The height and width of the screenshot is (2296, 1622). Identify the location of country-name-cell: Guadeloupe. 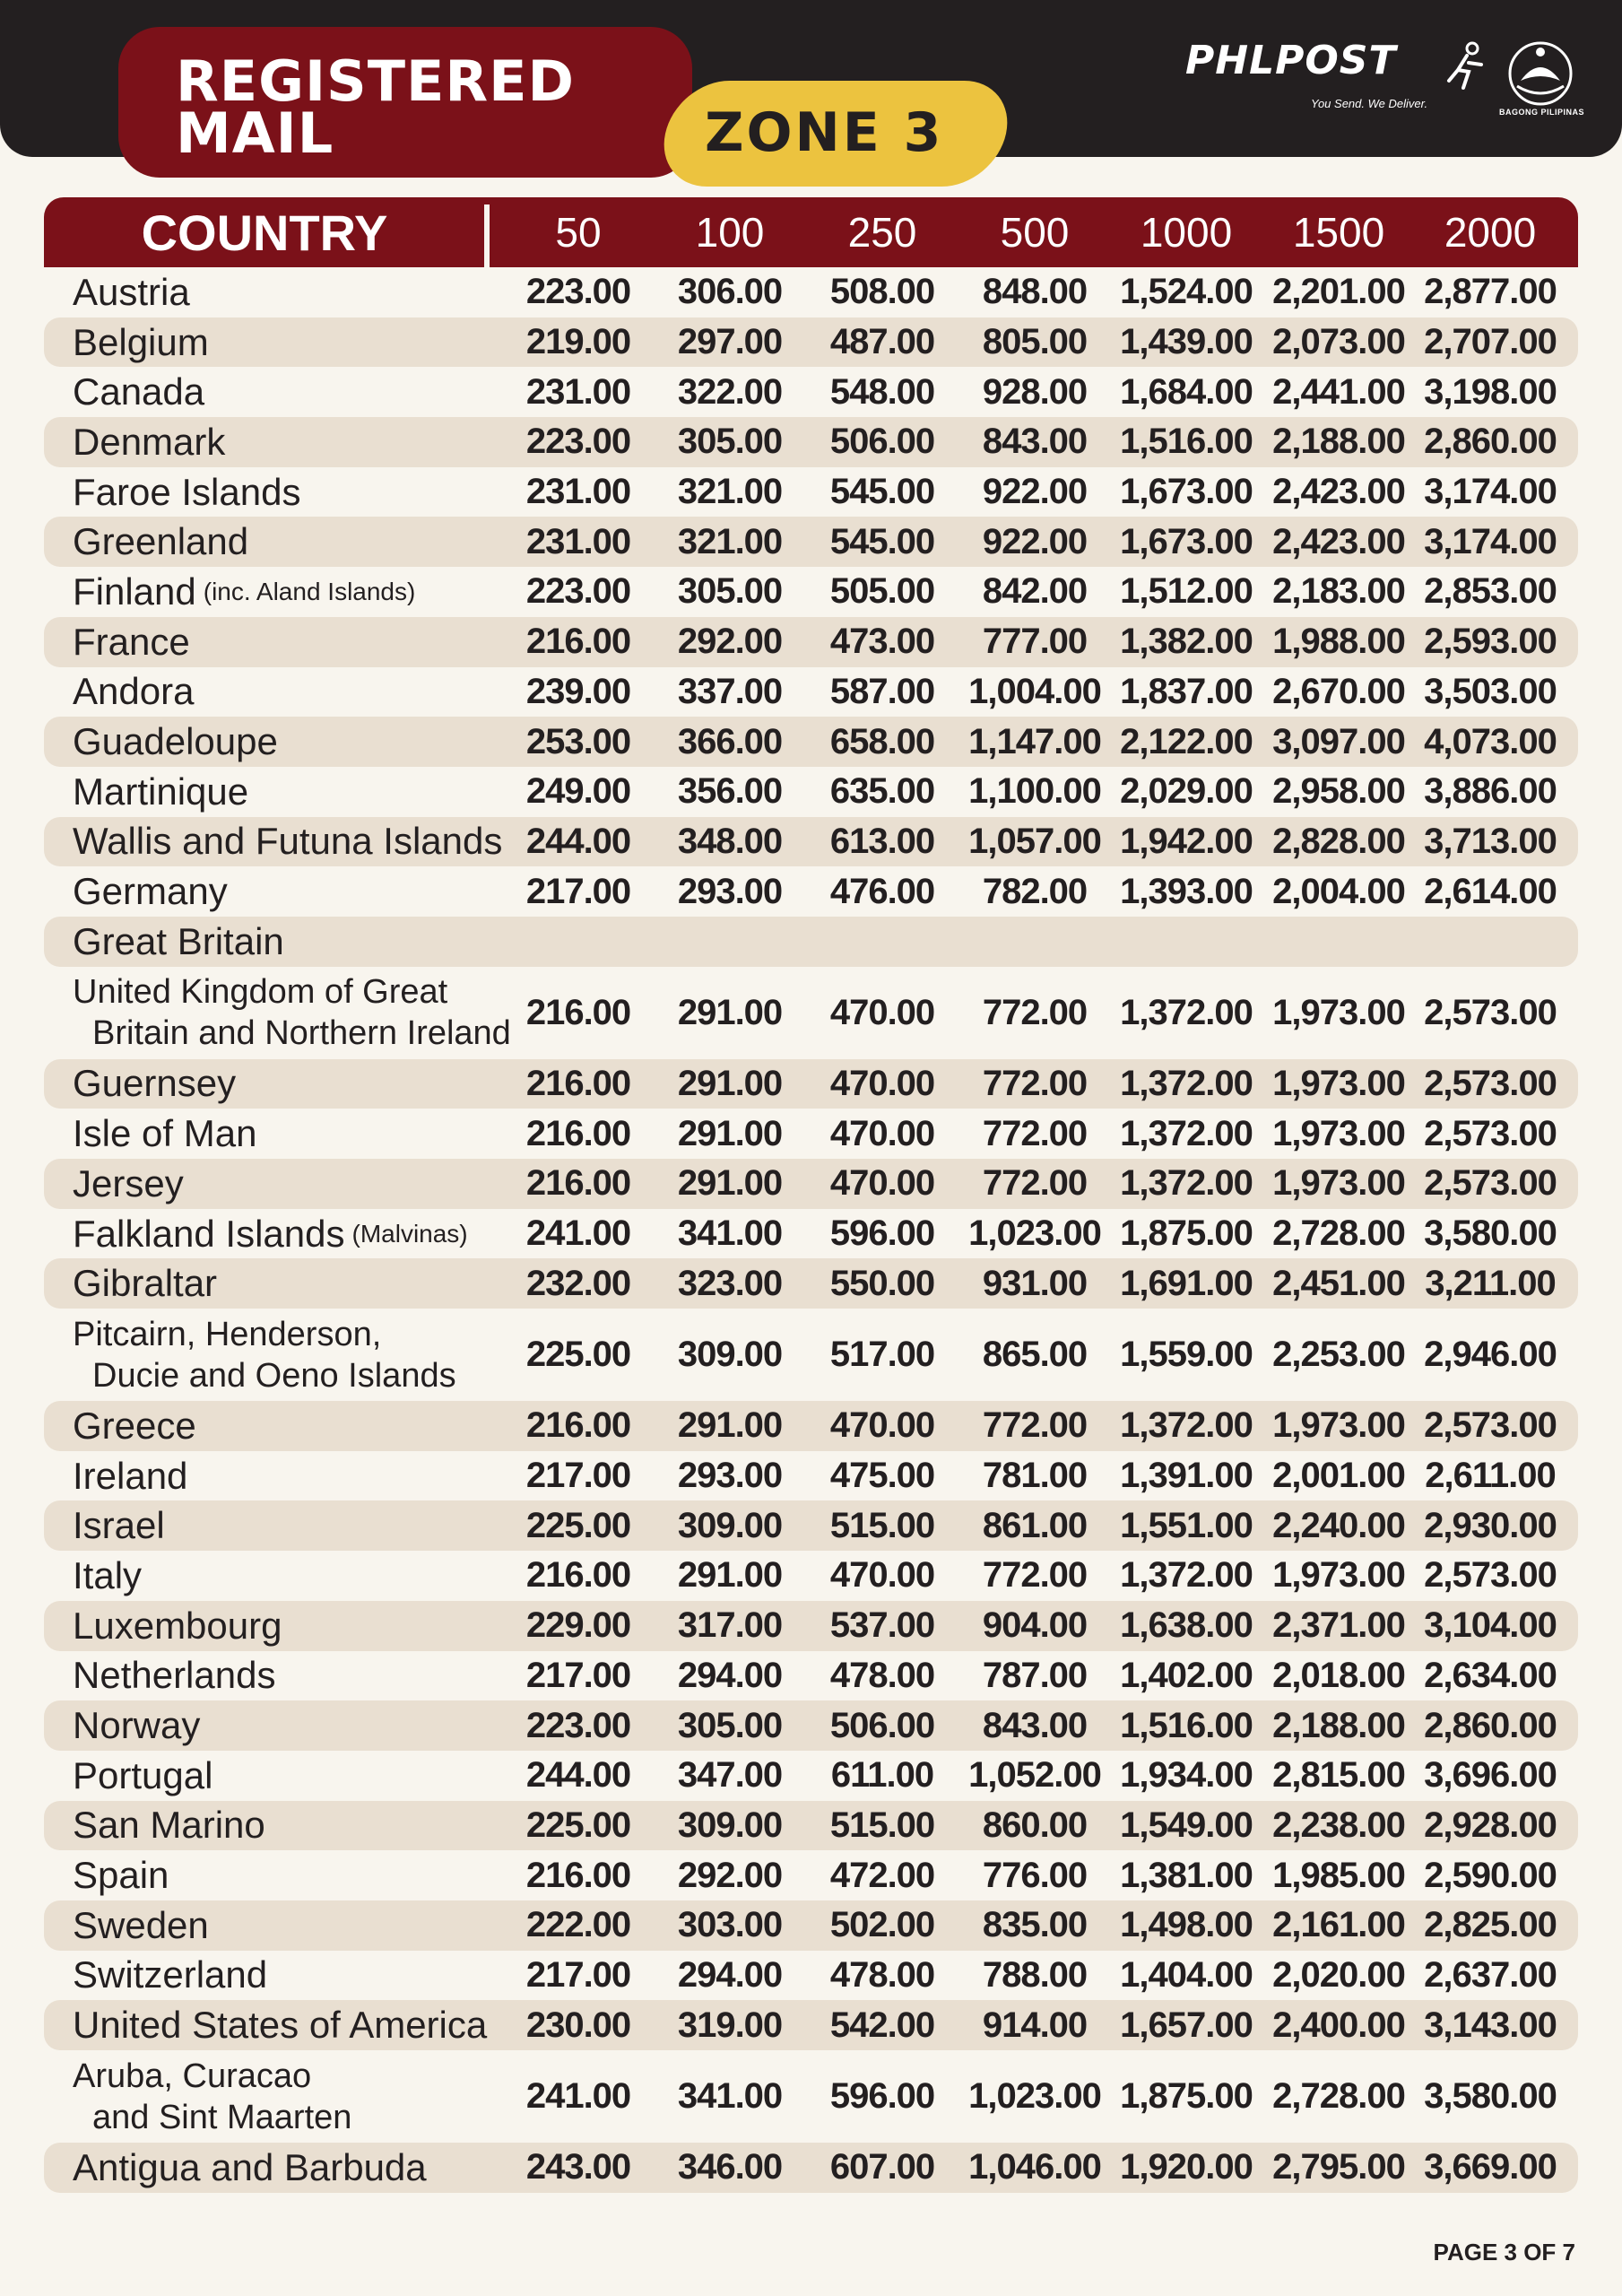
(175, 742).